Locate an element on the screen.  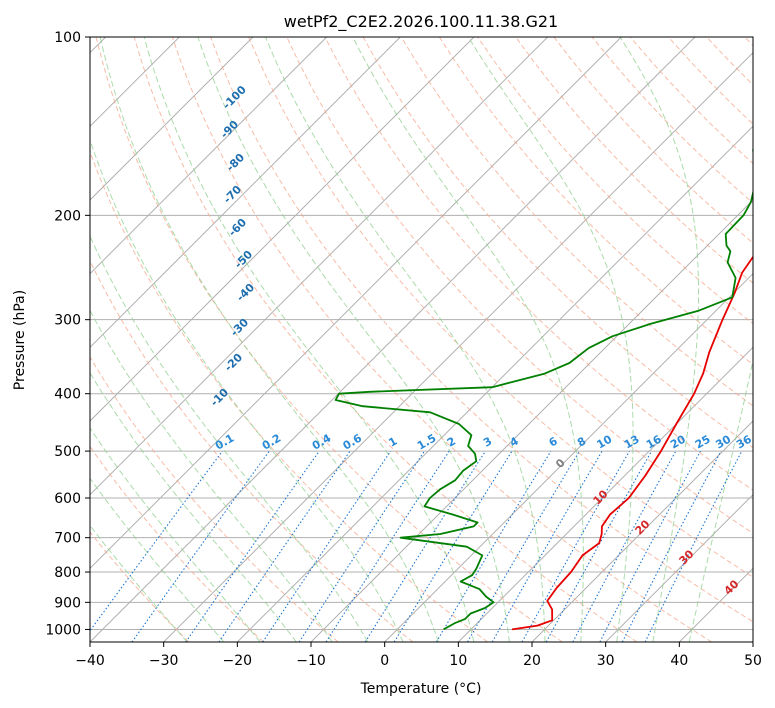
y-tick-label: 300 is located at coordinates (67, 321).